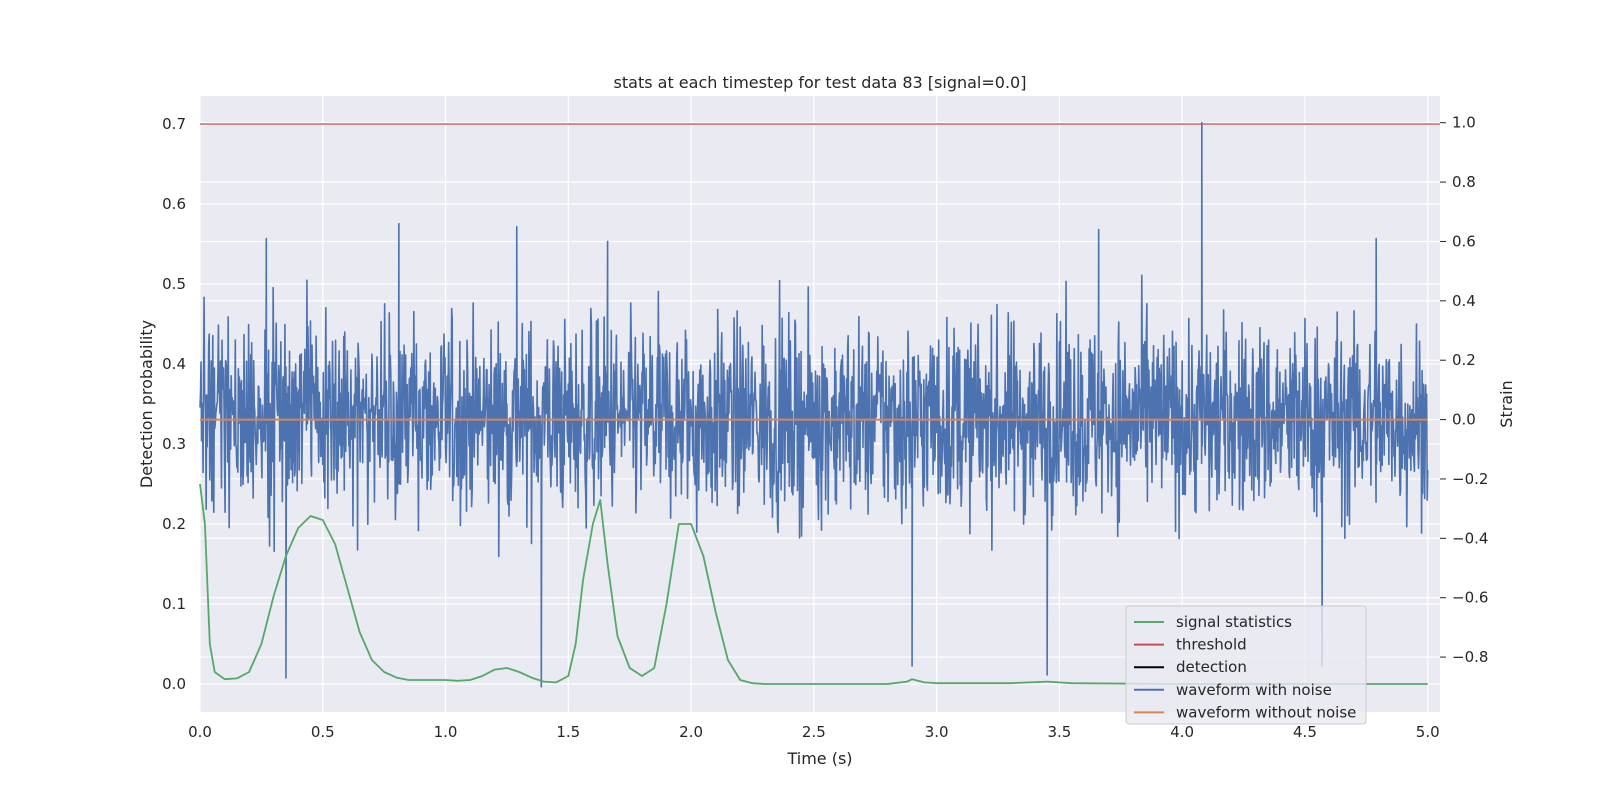 The height and width of the screenshot is (800, 1600). I want to click on y2-tick-label: 1.0, so click(1464, 123).